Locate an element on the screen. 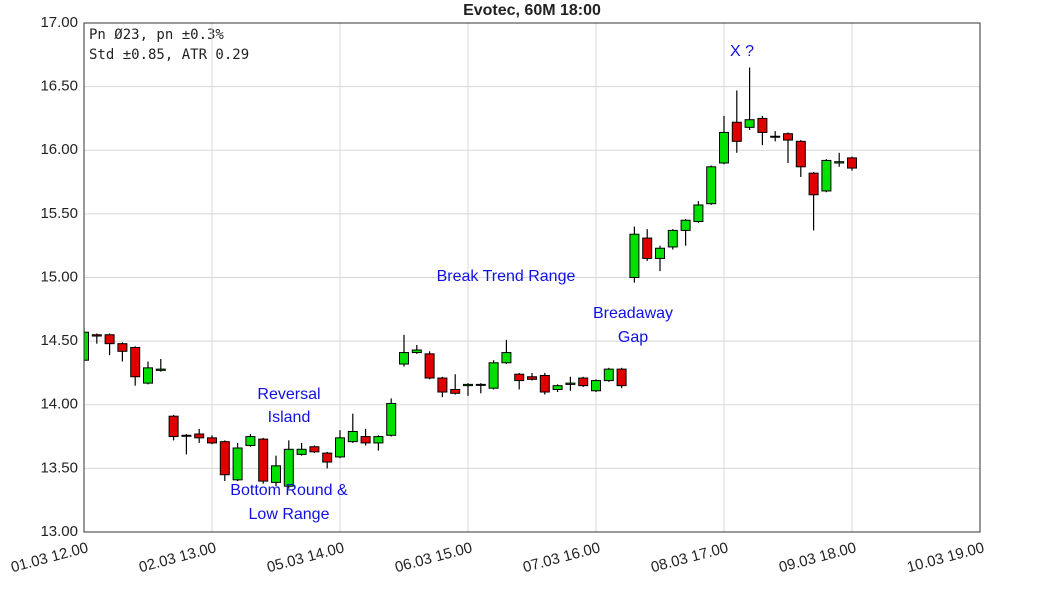  annotation: X ? is located at coordinates (742, 51).